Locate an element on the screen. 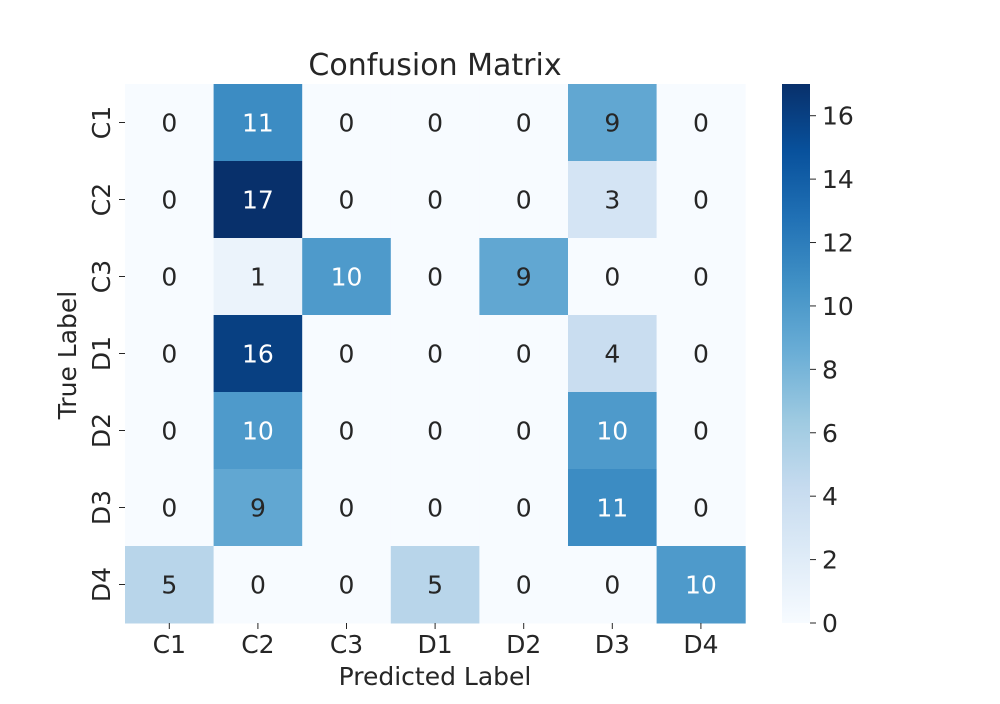 This screenshot has width=1000, height=704. x-axis-ticks: C1 C2 C3 D1 D2 D3 D4 is located at coordinates (435, 641).